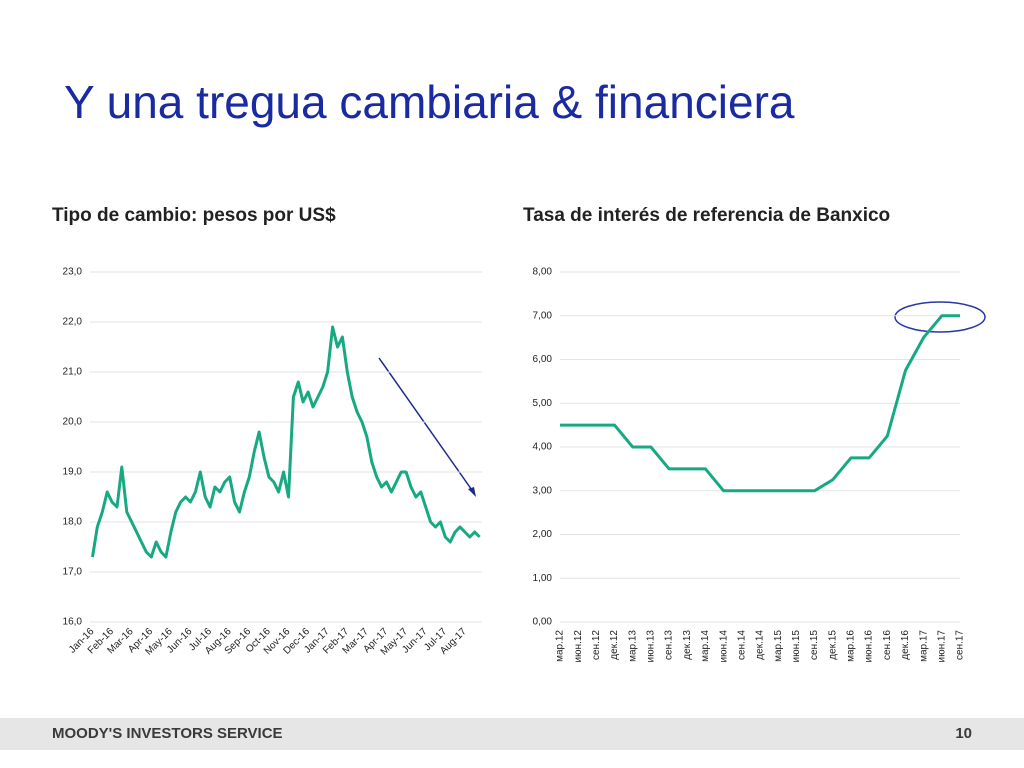 This screenshot has height=768, width=1024. I want to click on x-tick-label: дек.14, so click(760, 645).